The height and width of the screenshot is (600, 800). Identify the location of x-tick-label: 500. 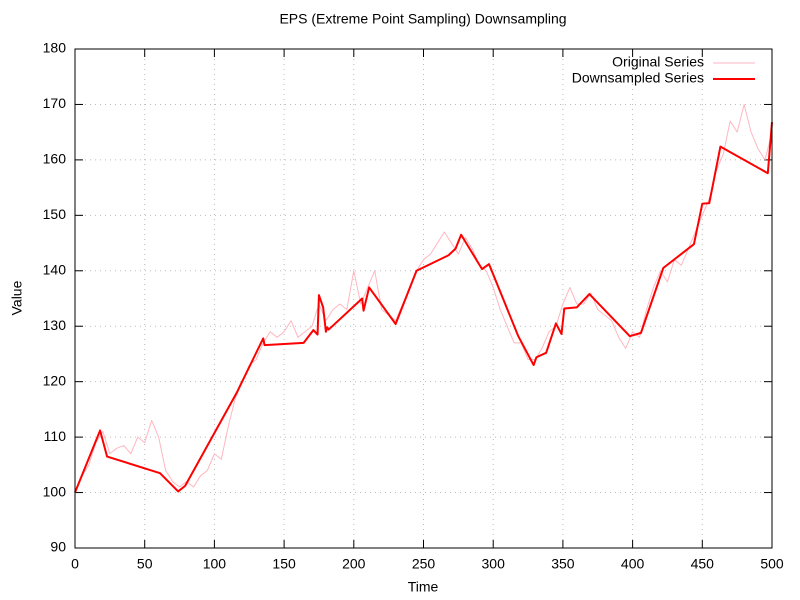
(772, 564).